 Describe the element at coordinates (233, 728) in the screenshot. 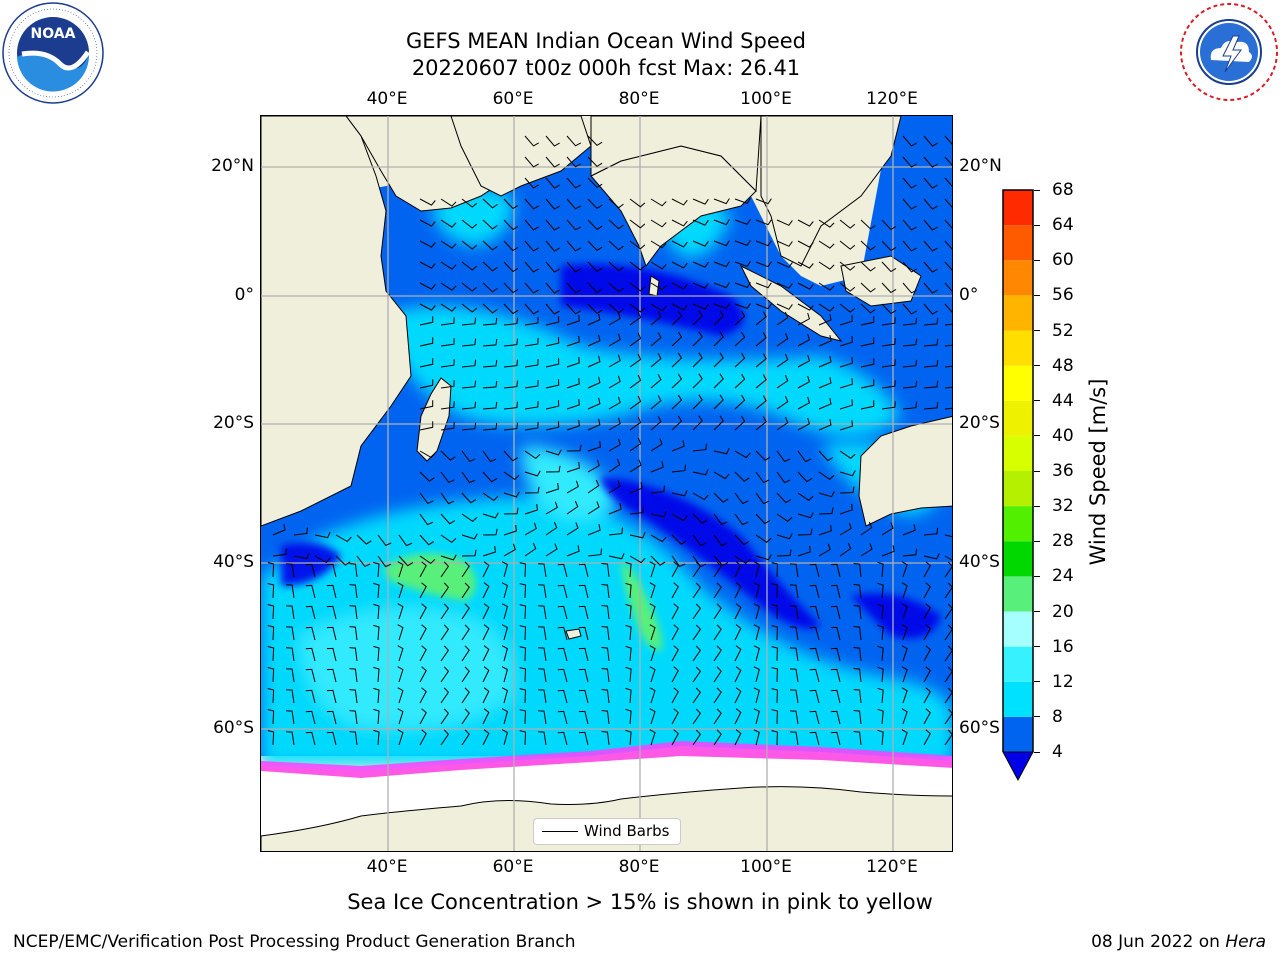

I see `y-tick-left: 60°S` at that location.